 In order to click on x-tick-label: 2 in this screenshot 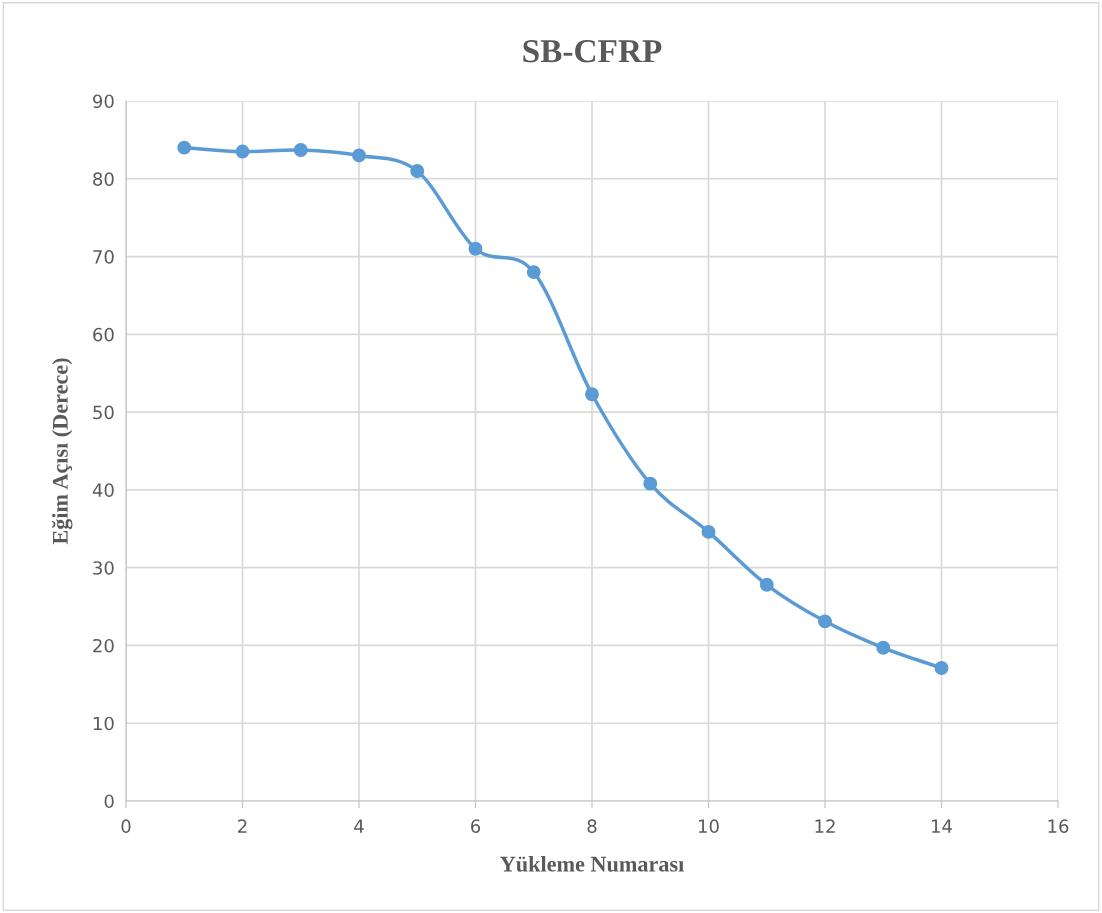, I will do `click(242, 826)`.